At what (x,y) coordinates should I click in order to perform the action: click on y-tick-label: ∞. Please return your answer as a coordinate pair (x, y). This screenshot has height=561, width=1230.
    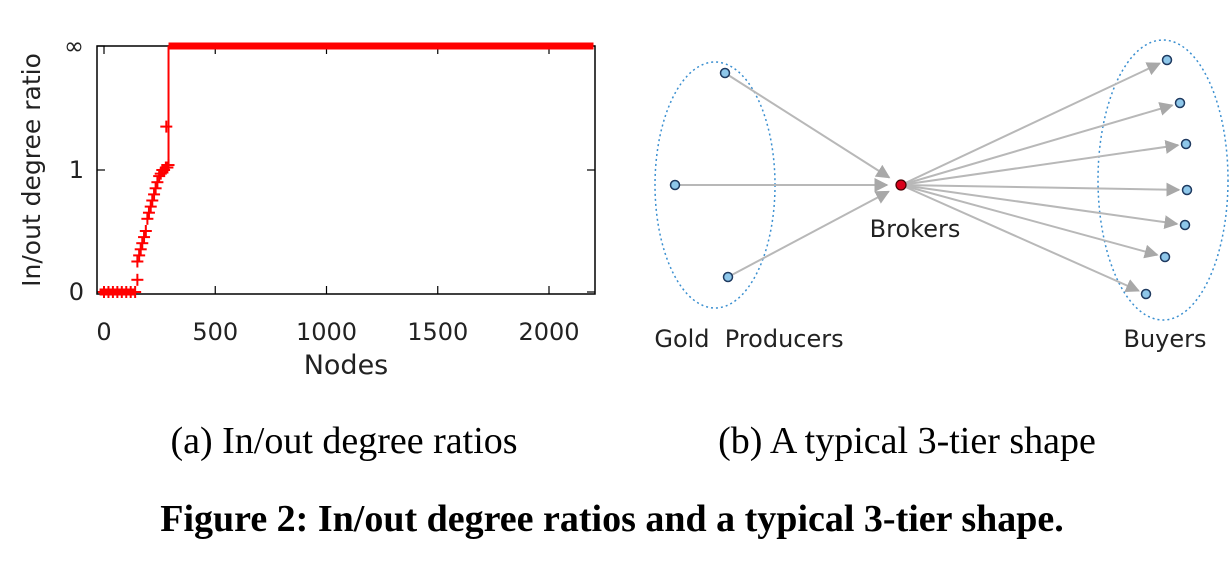
    Looking at the image, I should click on (74, 46).